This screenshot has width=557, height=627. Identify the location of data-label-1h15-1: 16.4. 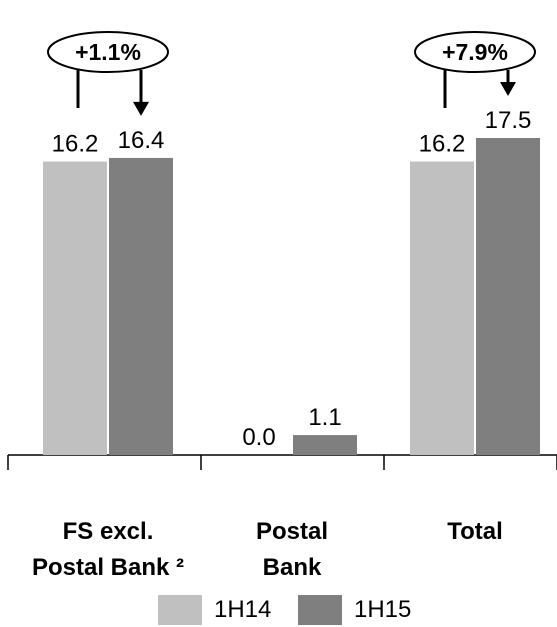
(141, 140).